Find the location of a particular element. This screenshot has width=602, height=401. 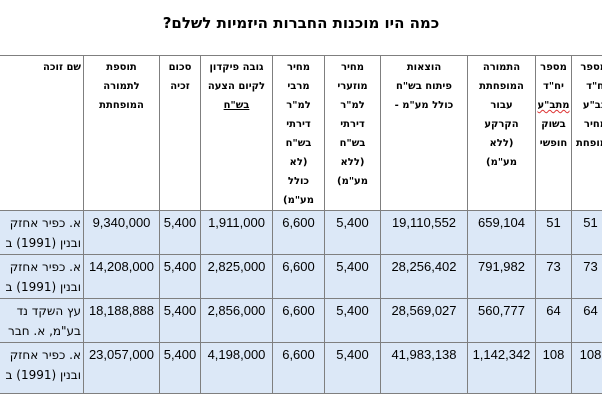

header-units-target: מספר יח"ד בב"ע מחיר מופחת is located at coordinates (586, 133).